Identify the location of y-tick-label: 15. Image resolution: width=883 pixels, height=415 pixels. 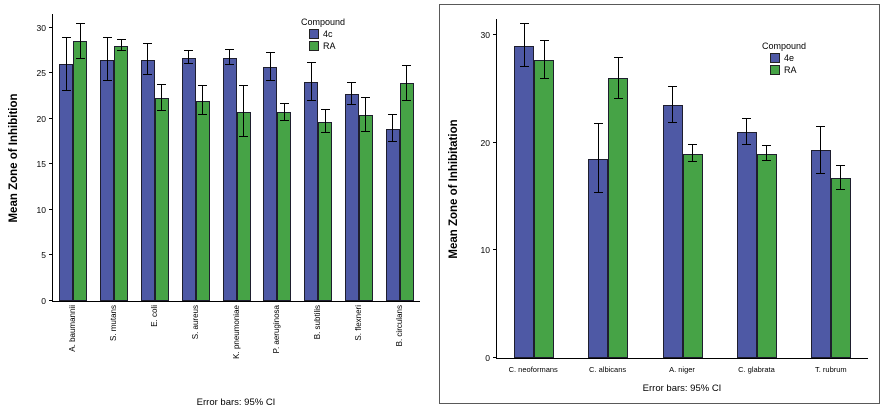
(41, 164).